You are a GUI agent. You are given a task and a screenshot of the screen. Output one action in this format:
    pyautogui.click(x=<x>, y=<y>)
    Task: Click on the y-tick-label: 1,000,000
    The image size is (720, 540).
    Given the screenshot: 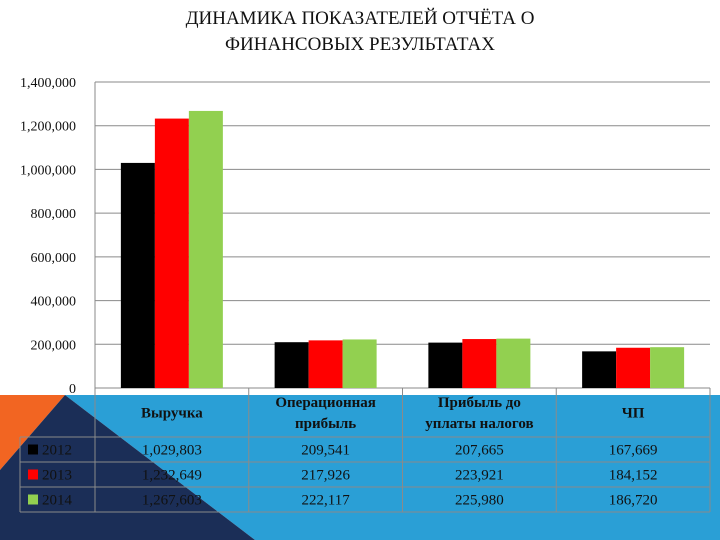 What is the action you would take?
    pyautogui.click(x=48, y=170)
    